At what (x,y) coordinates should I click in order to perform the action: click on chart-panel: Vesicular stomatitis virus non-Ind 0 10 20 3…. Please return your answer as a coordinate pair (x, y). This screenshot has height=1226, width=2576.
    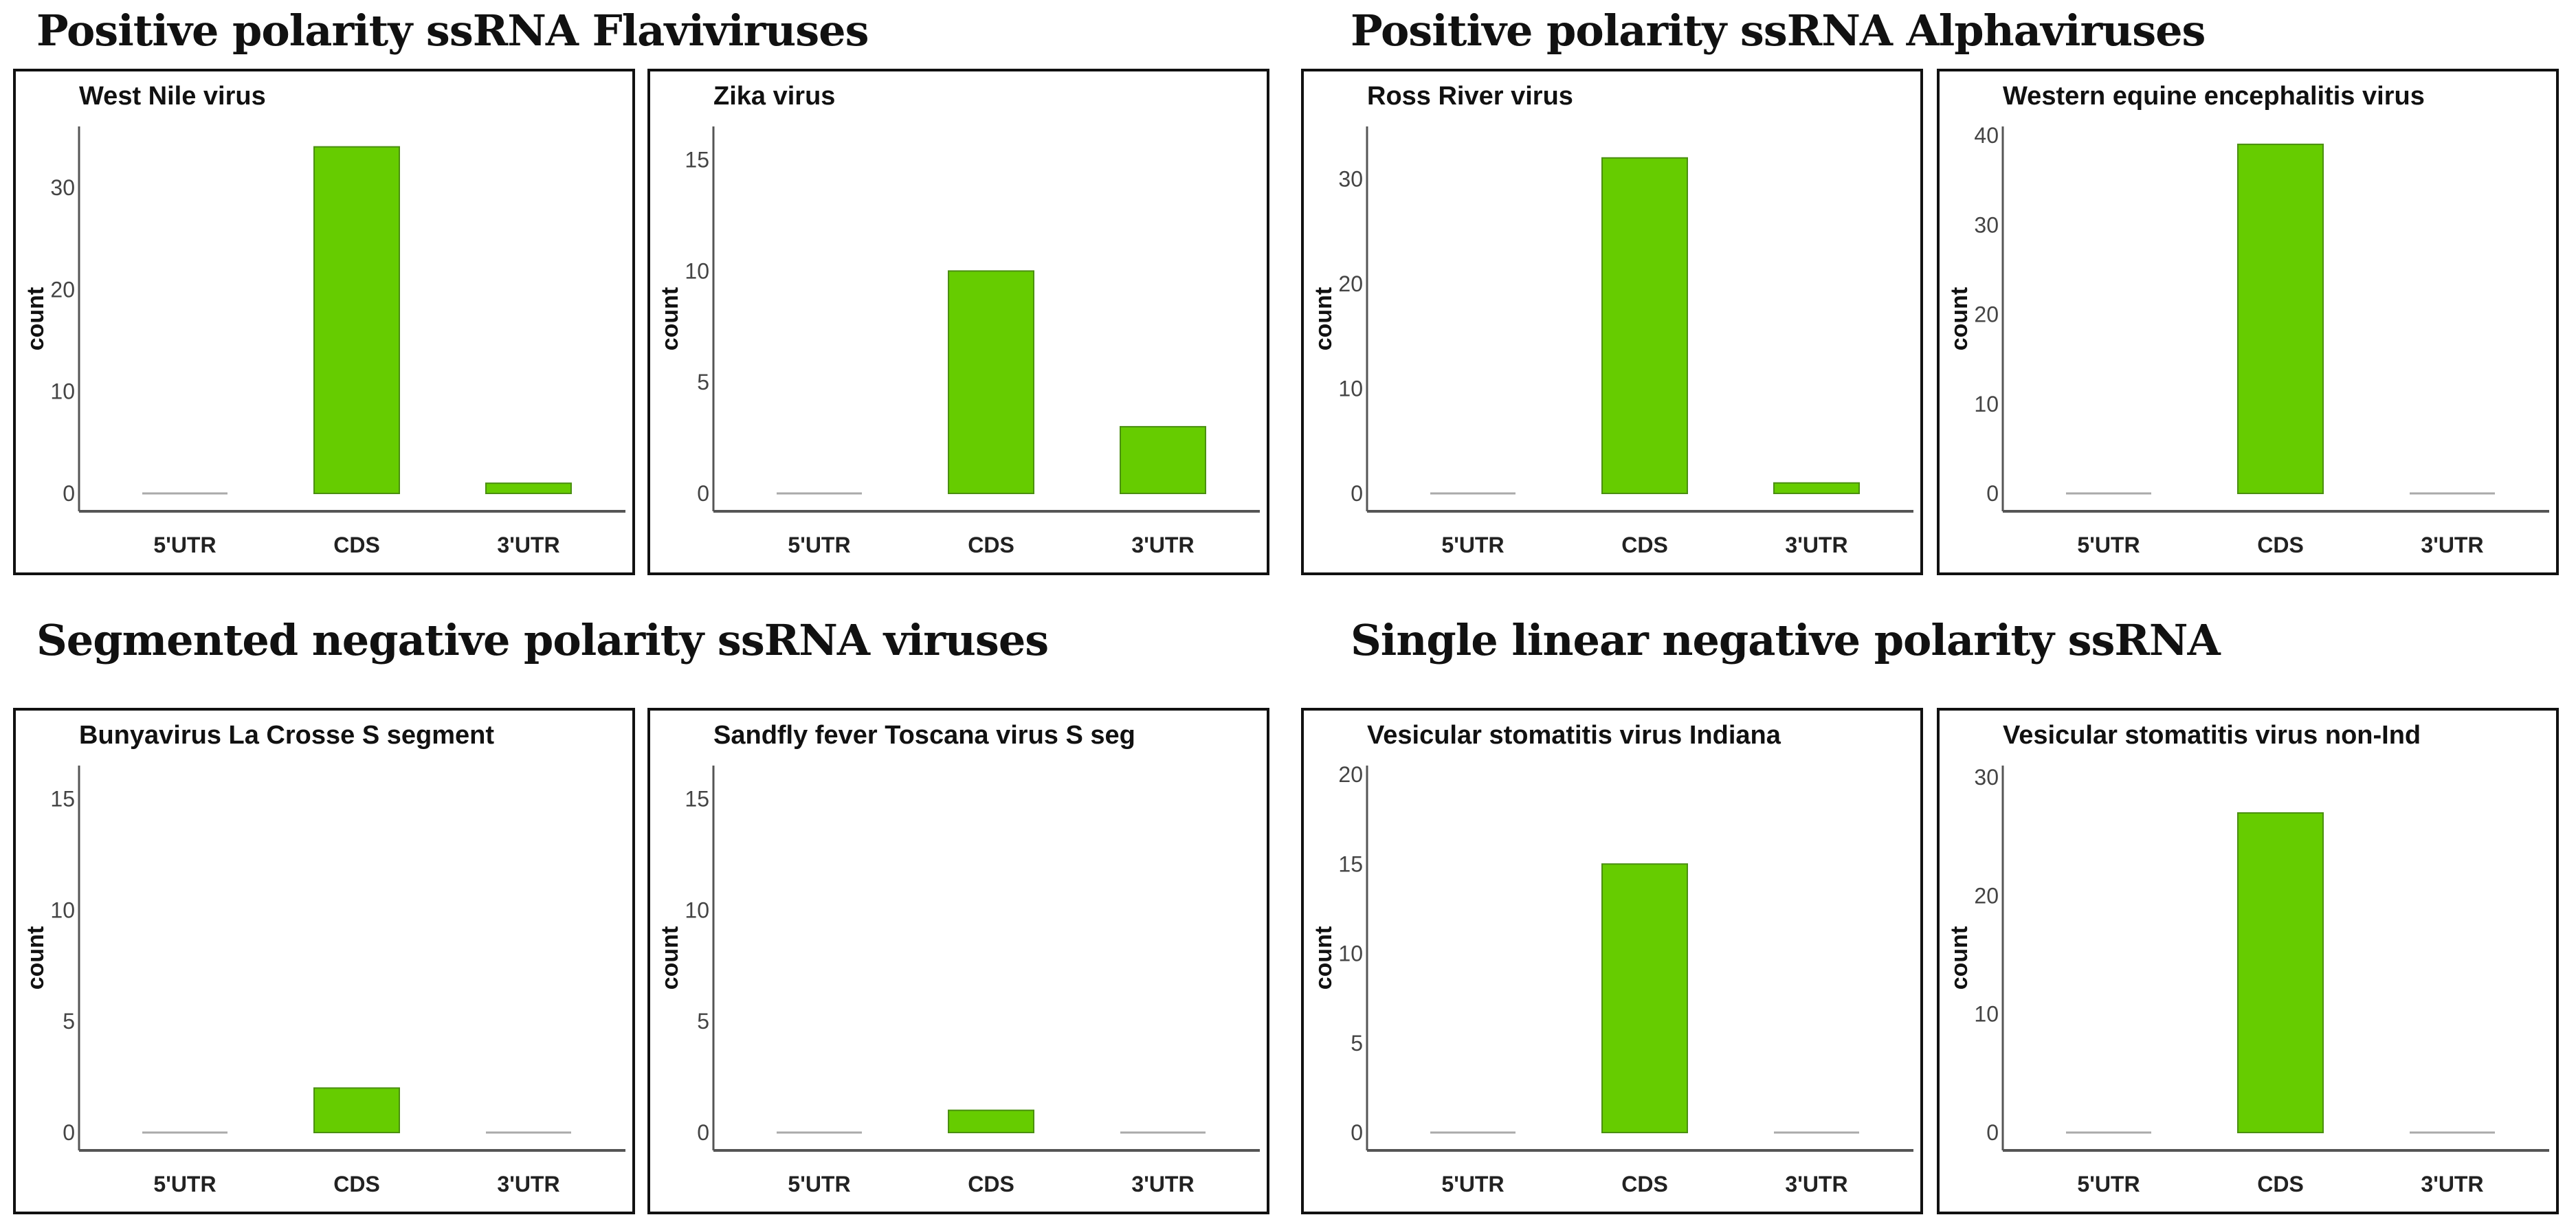
    Looking at the image, I should click on (2248, 961).